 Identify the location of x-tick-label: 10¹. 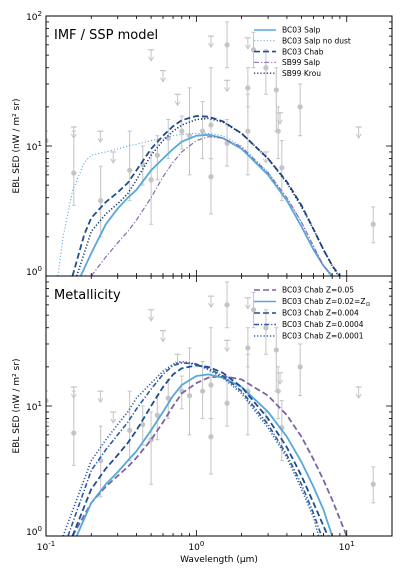
(347, 546).